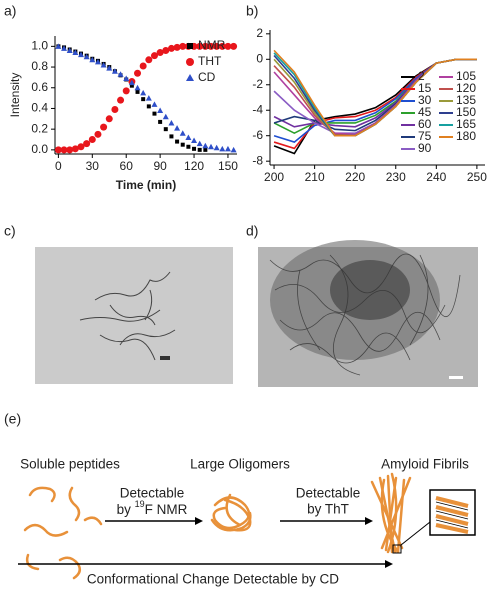 Image resolution: width=491 pixels, height=599 pixels. I want to click on x-tick-label: 230, so click(396, 177).